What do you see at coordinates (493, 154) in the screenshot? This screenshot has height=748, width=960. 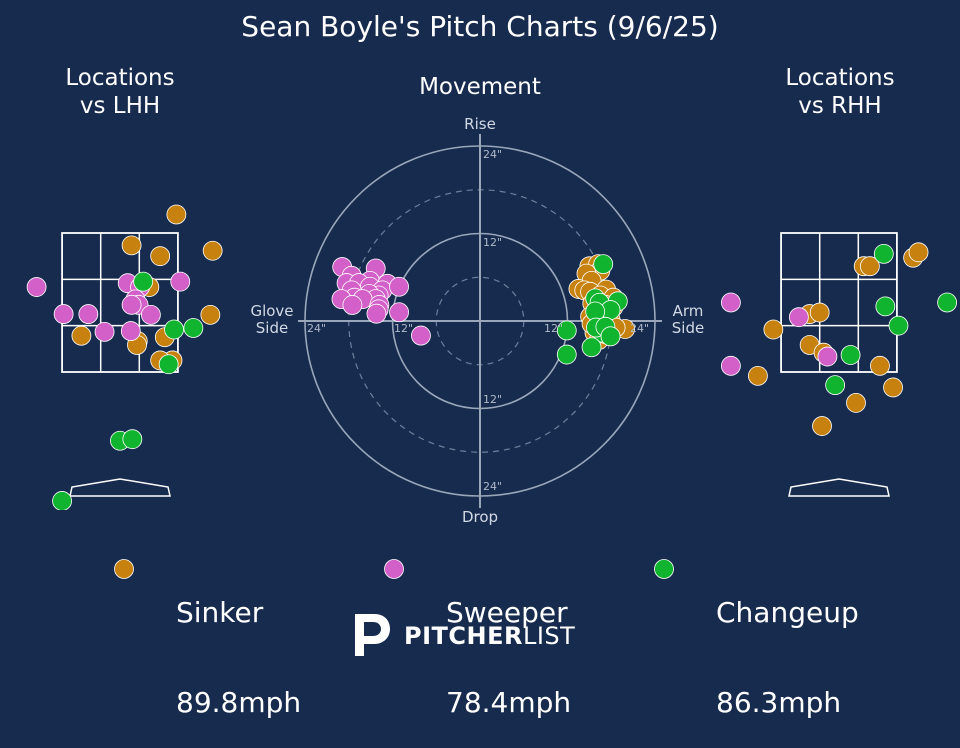 I see `ring-label-top-24: 24"` at bounding box center [493, 154].